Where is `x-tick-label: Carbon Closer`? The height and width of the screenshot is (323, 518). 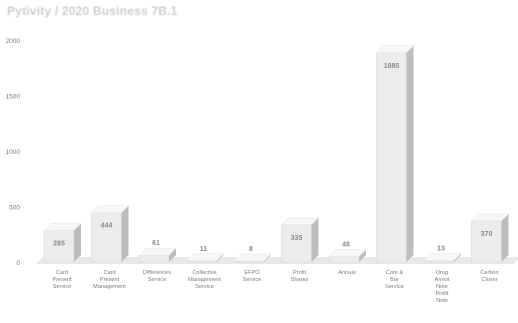
x-tick-label: Carbon Closer is located at coordinates (489, 276).